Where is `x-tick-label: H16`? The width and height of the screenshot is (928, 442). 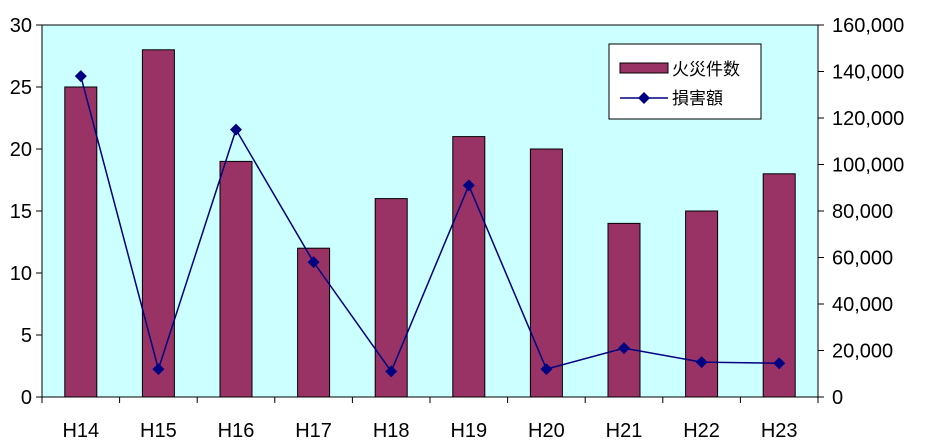
x-tick-label: H16 is located at coordinates (236, 431).